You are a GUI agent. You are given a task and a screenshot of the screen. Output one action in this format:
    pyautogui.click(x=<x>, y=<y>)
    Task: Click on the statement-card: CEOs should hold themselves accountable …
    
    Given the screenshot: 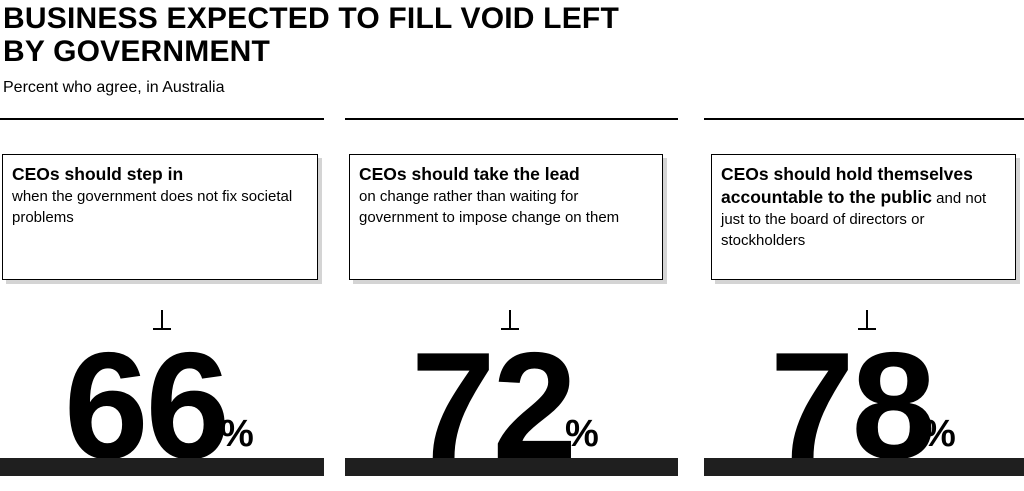 What is the action you would take?
    pyautogui.click(x=863, y=217)
    